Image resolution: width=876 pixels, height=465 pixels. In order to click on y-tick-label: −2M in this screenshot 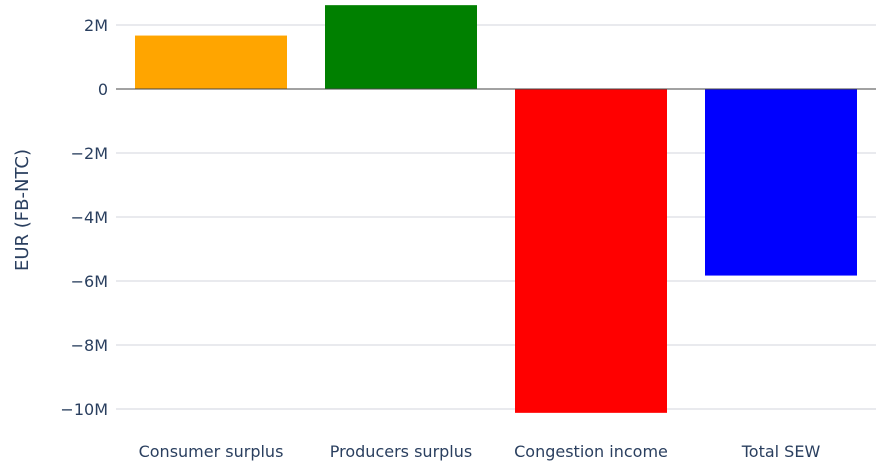, I will do `click(89, 153)`.